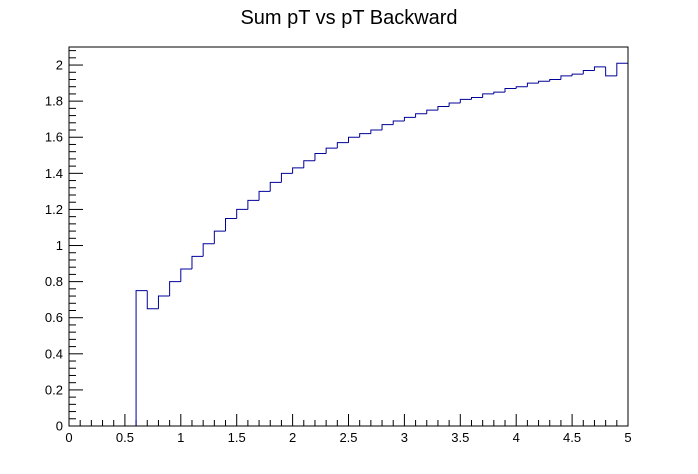 The height and width of the screenshot is (474, 698). What do you see at coordinates (54, 317) in the screenshot?
I see `y-tick-label: 0.6` at bounding box center [54, 317].